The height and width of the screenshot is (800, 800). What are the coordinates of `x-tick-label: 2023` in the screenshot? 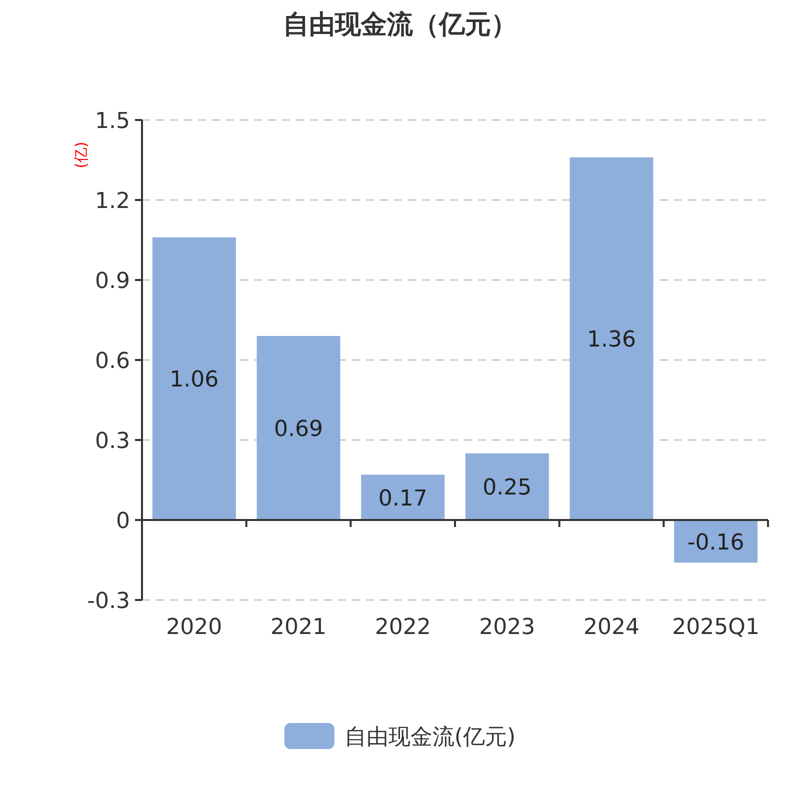 It's located at (507, 627).